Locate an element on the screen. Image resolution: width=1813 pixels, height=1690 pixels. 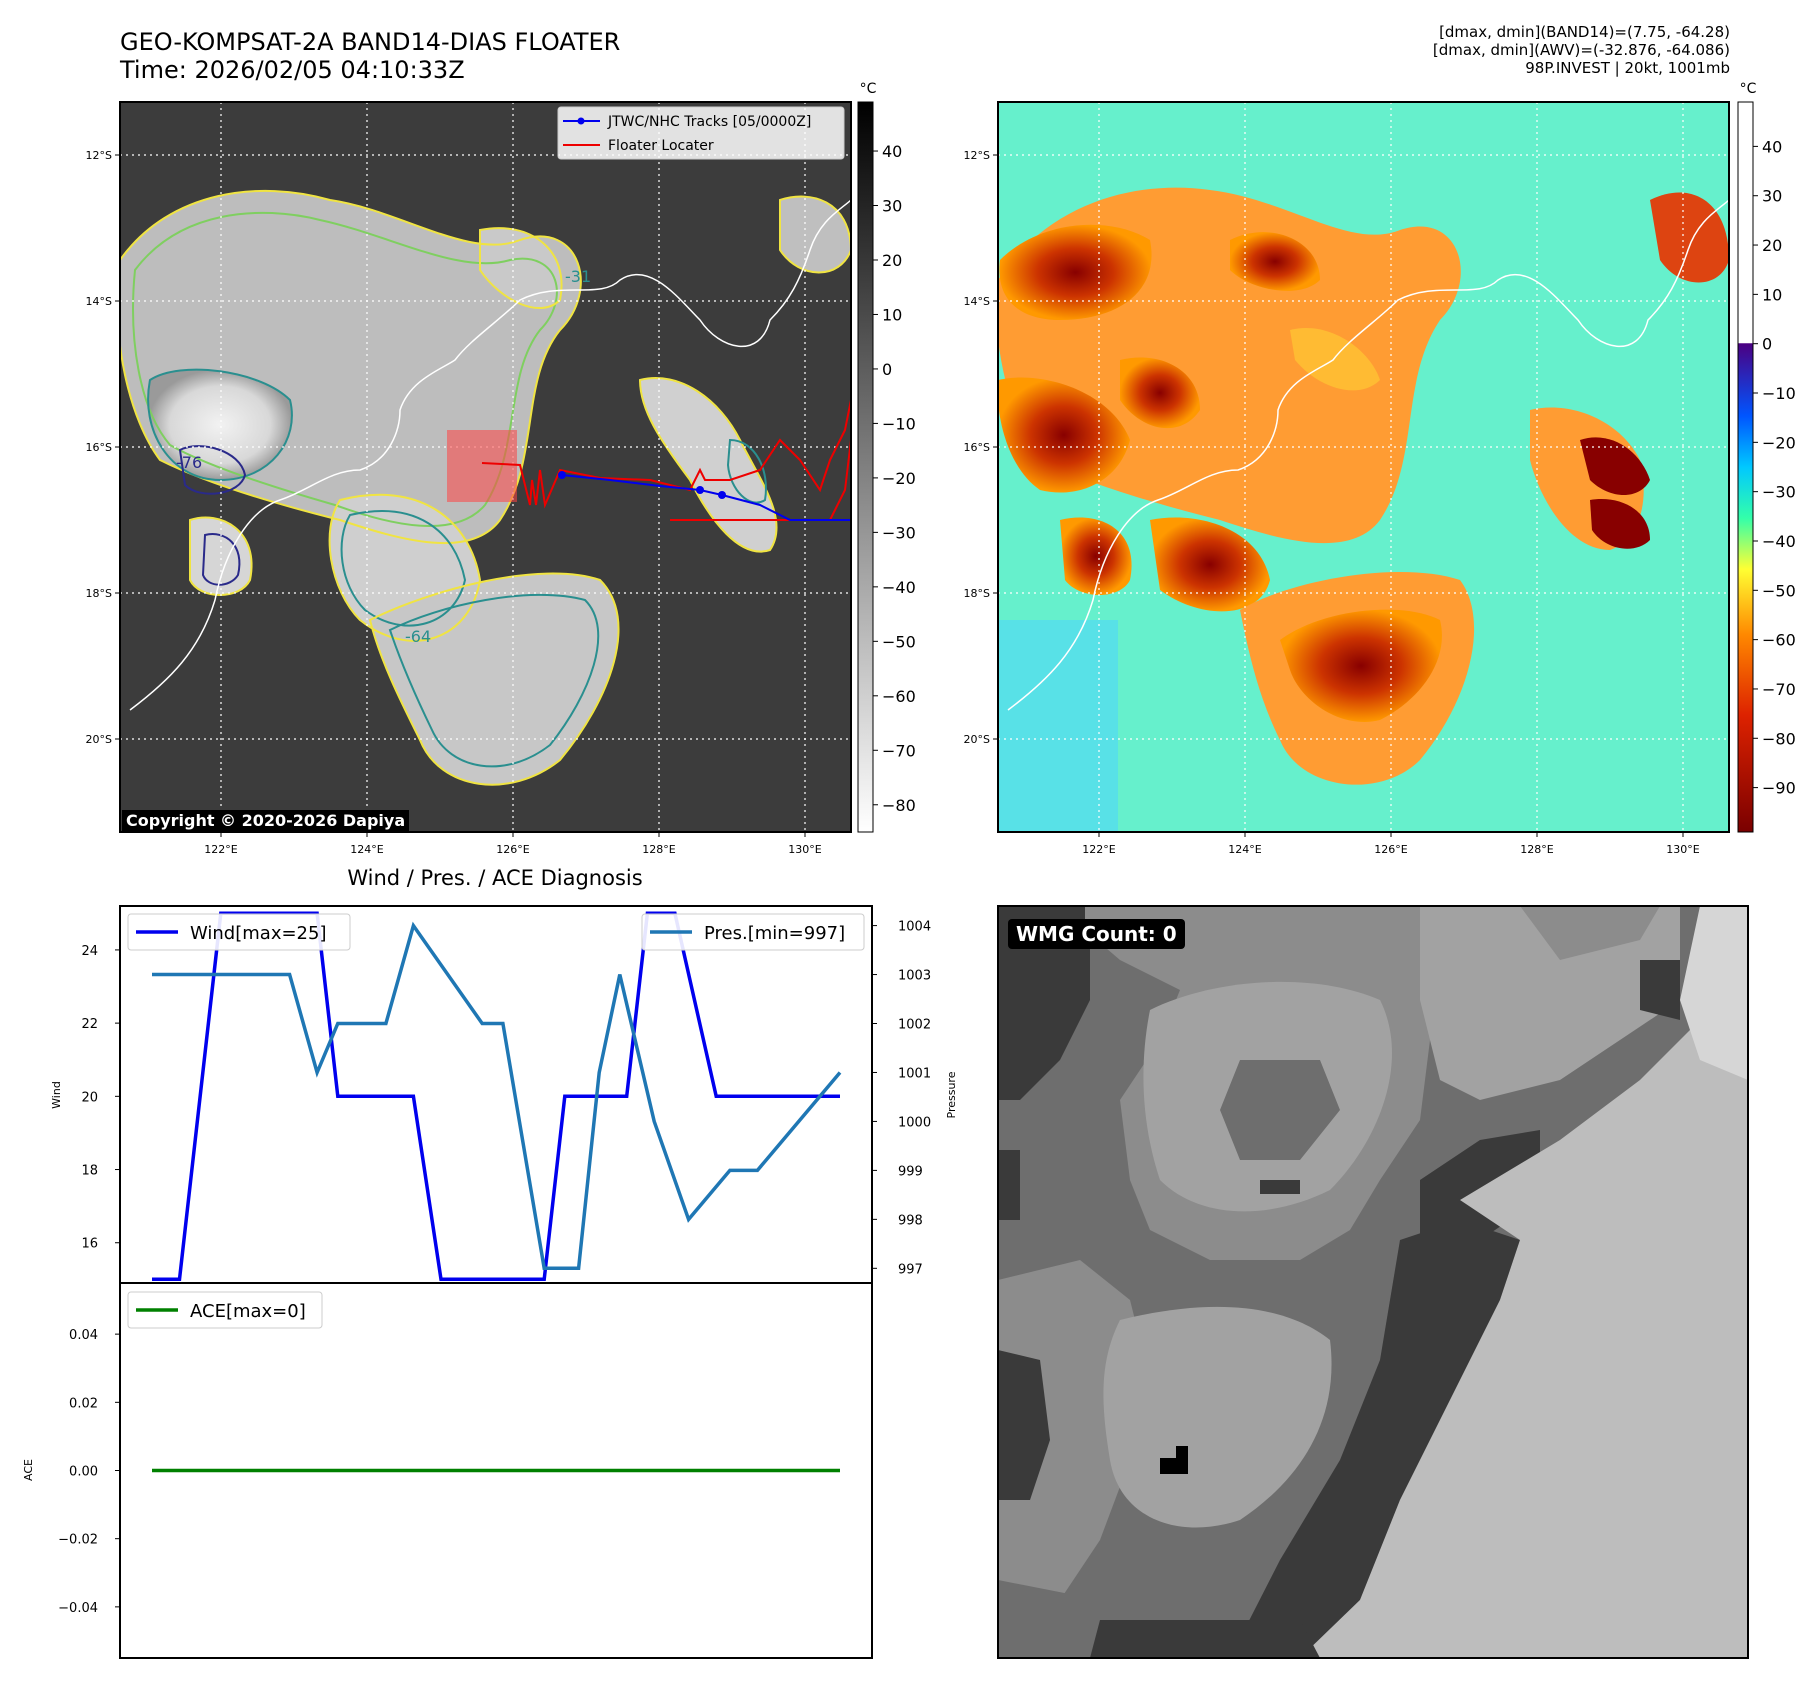
ir-colorbar is located at coordinates (865, 467).